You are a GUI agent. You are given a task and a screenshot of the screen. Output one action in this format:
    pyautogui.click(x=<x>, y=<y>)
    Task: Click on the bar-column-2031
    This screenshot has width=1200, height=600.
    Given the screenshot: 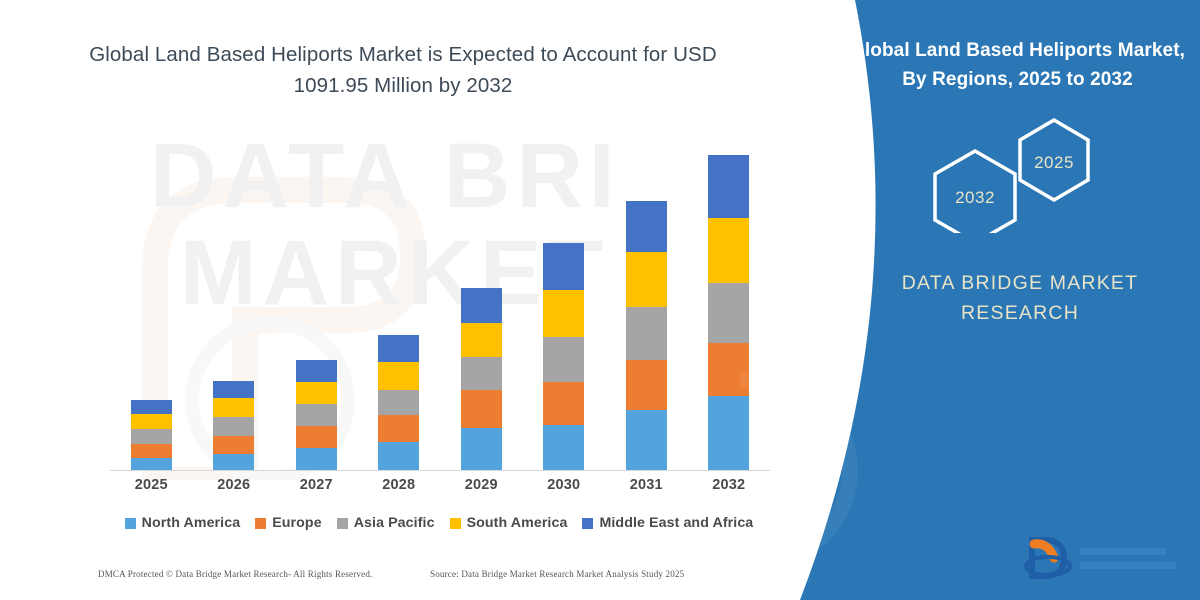 What is the action you would take?
    pyautogui.click(x=646, y=305)
    